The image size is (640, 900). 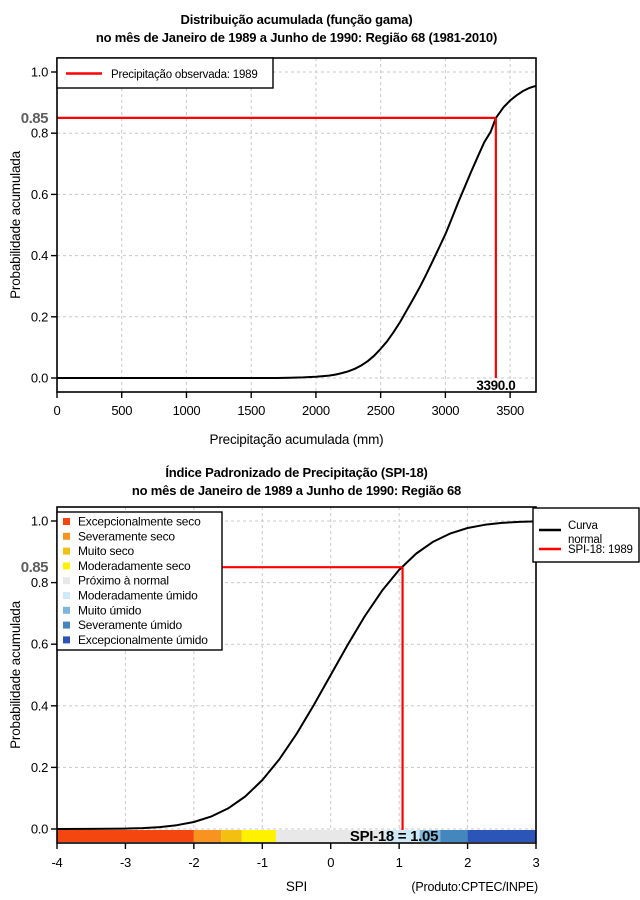 I want to click on x-axis-label: Precipitação acumulada (mm), so click(x=297, y=439).